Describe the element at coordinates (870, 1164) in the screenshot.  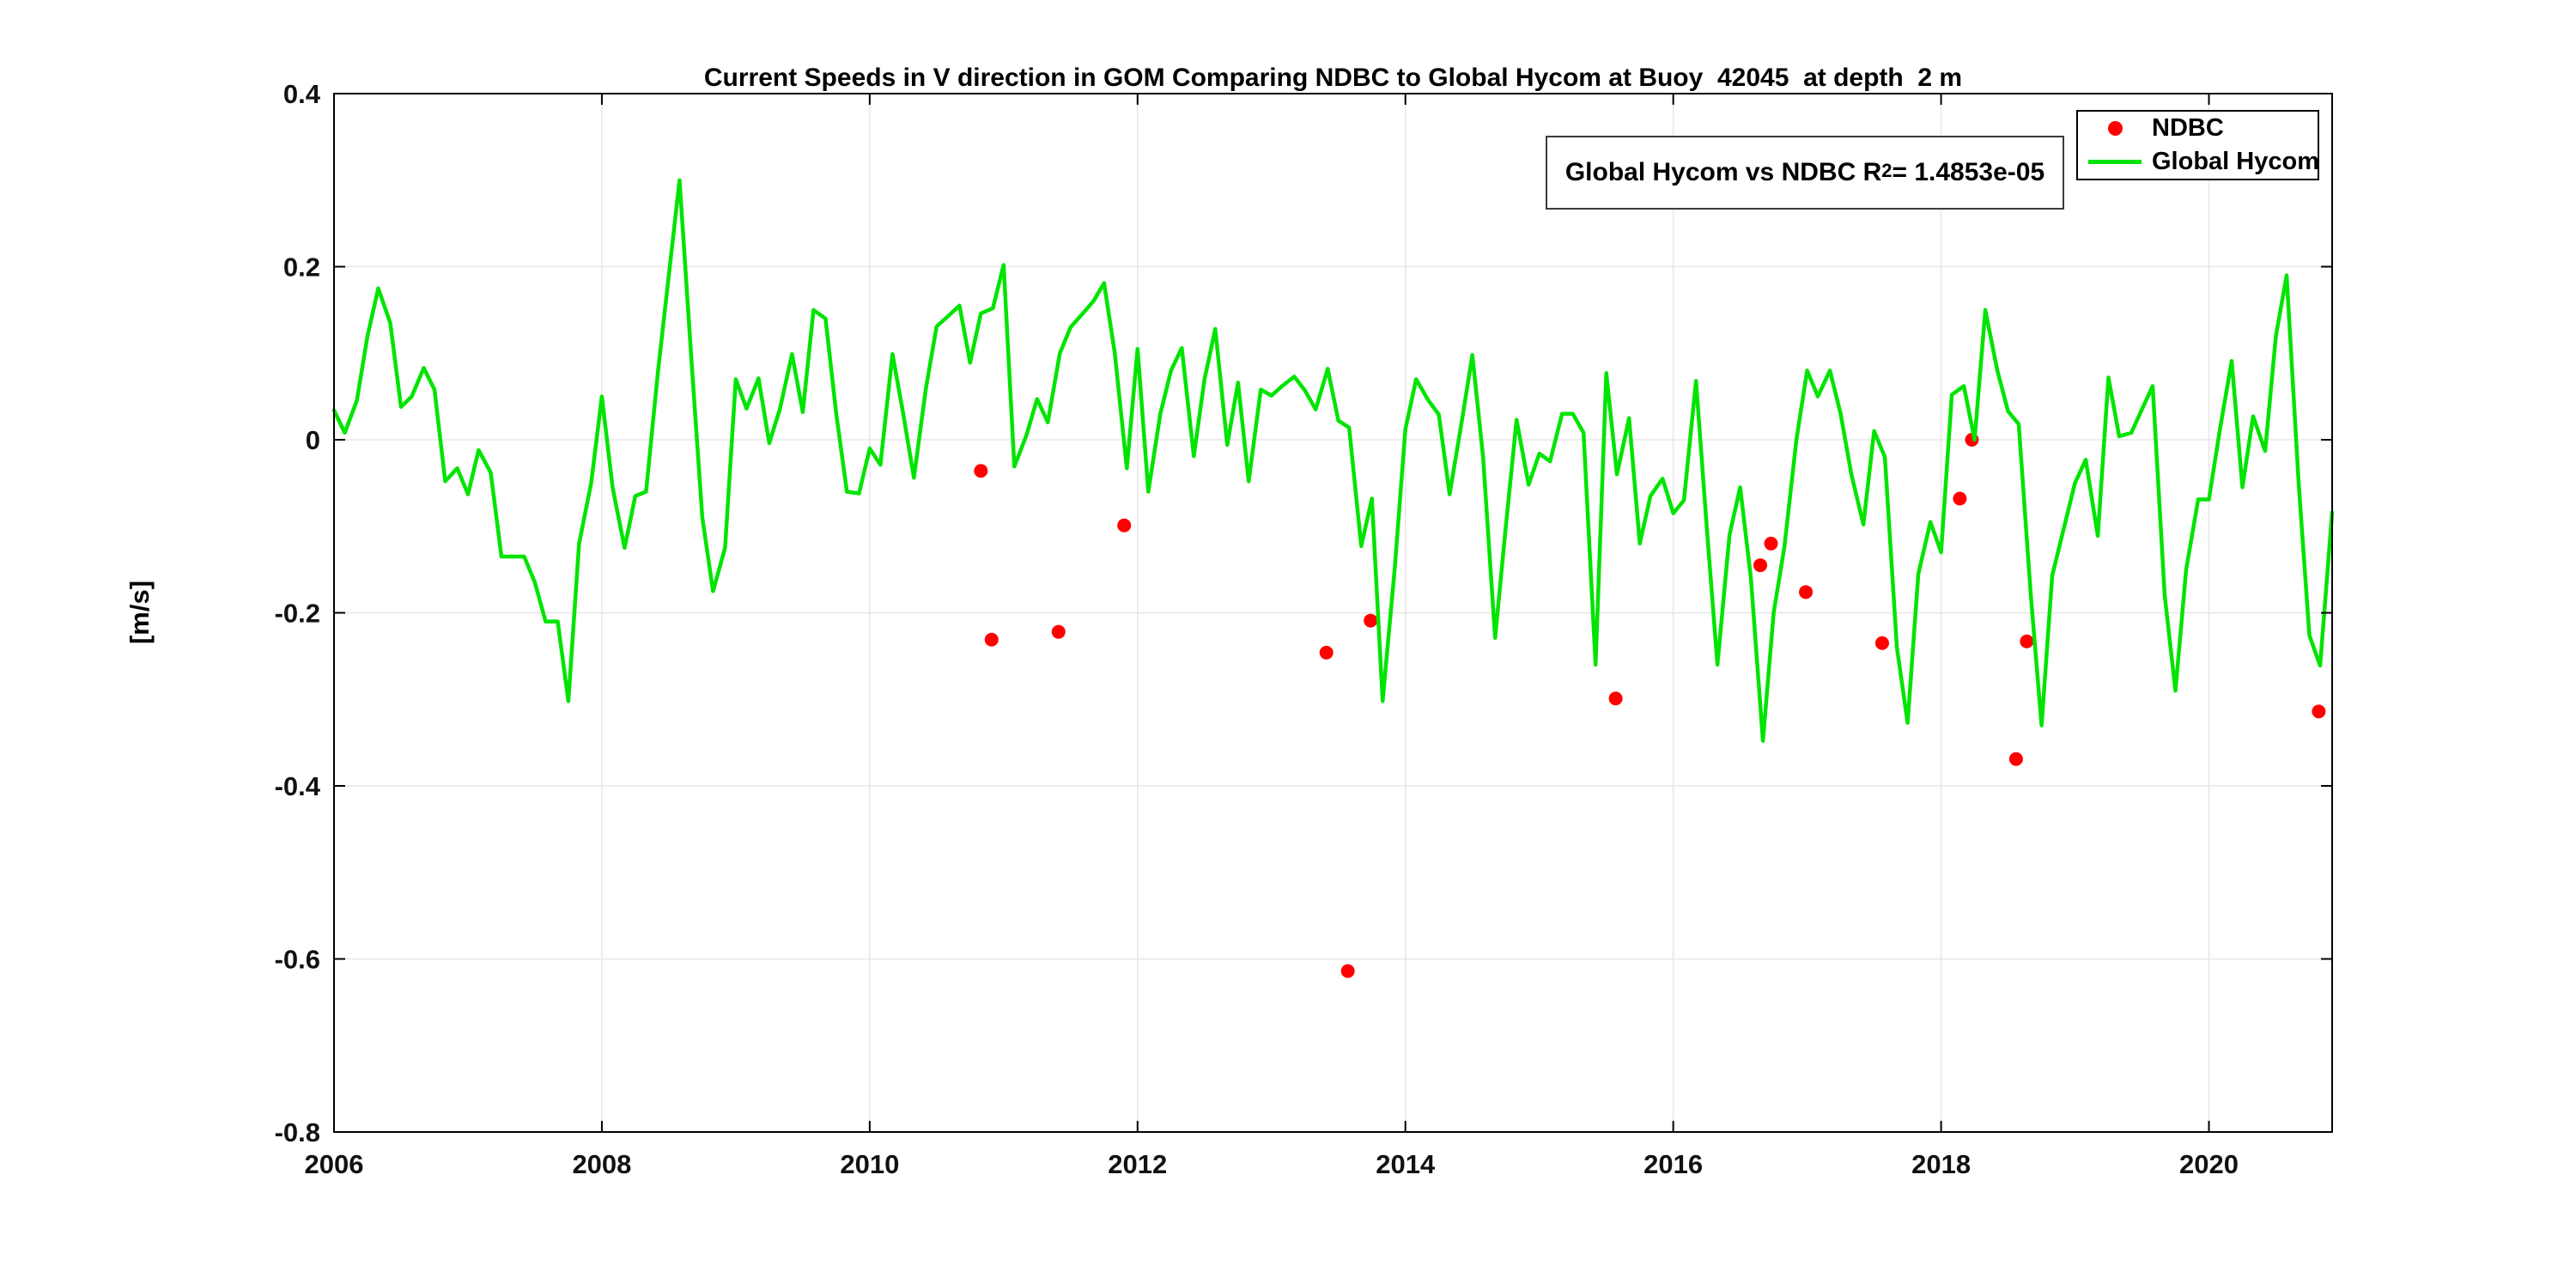
I see `x-tick-label: 2010` at that location.